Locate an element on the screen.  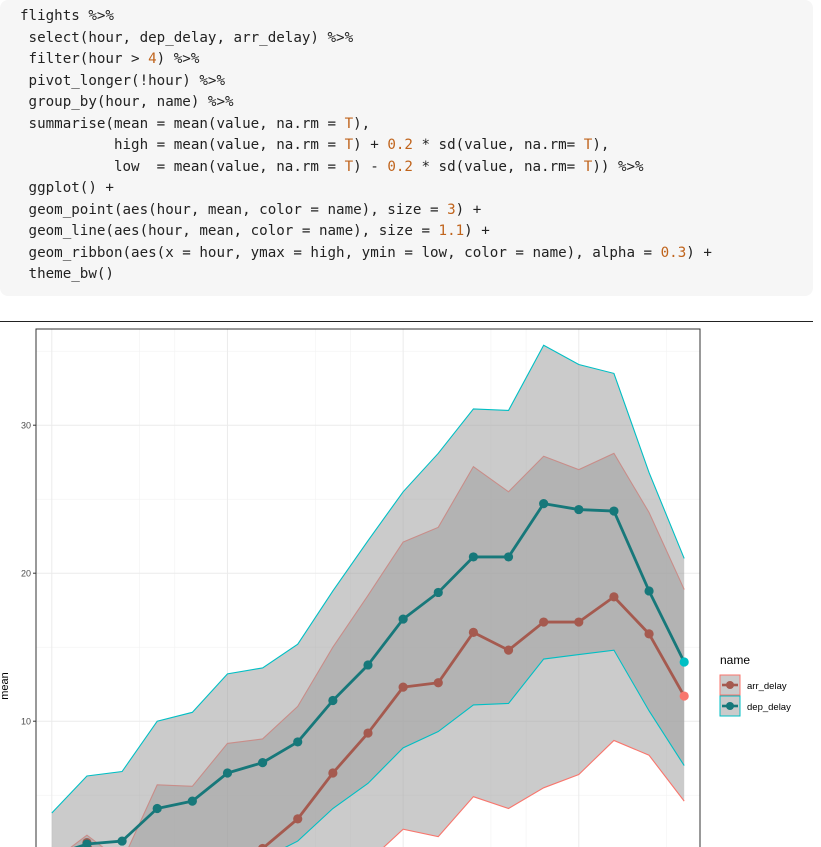
code-token: flights %>% is located at coordinates (67, 16).